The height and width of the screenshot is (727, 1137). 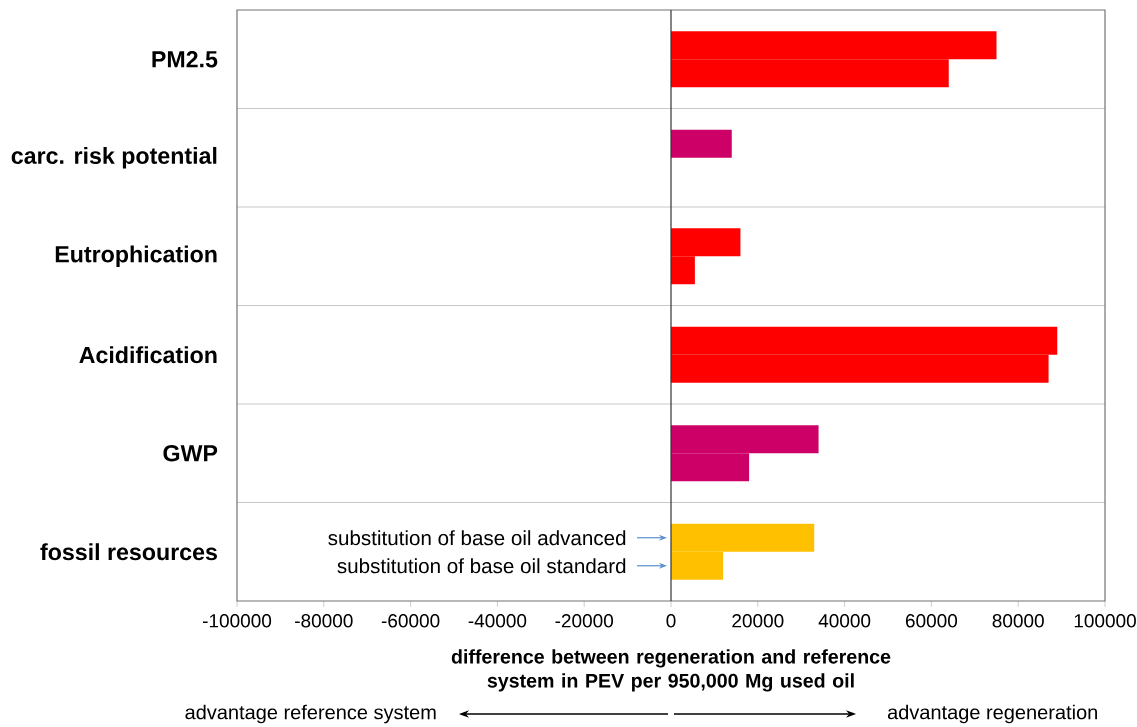 I want to click on y-tick-label: PM2.5, so click(x=185, y=59).